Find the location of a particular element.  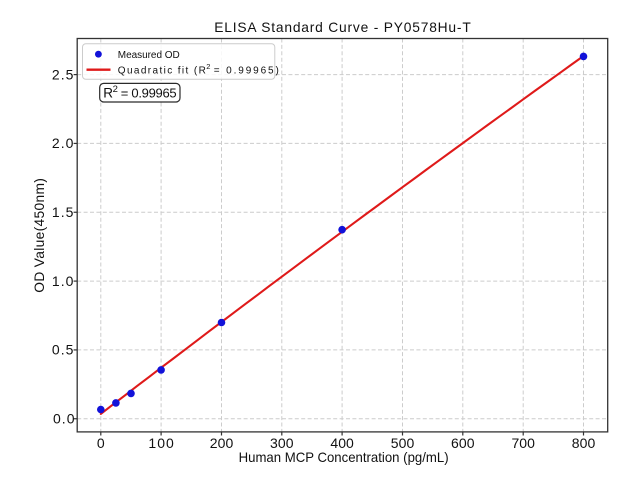

svg-text: = 0.99965) is located at coordinates (246, 70).